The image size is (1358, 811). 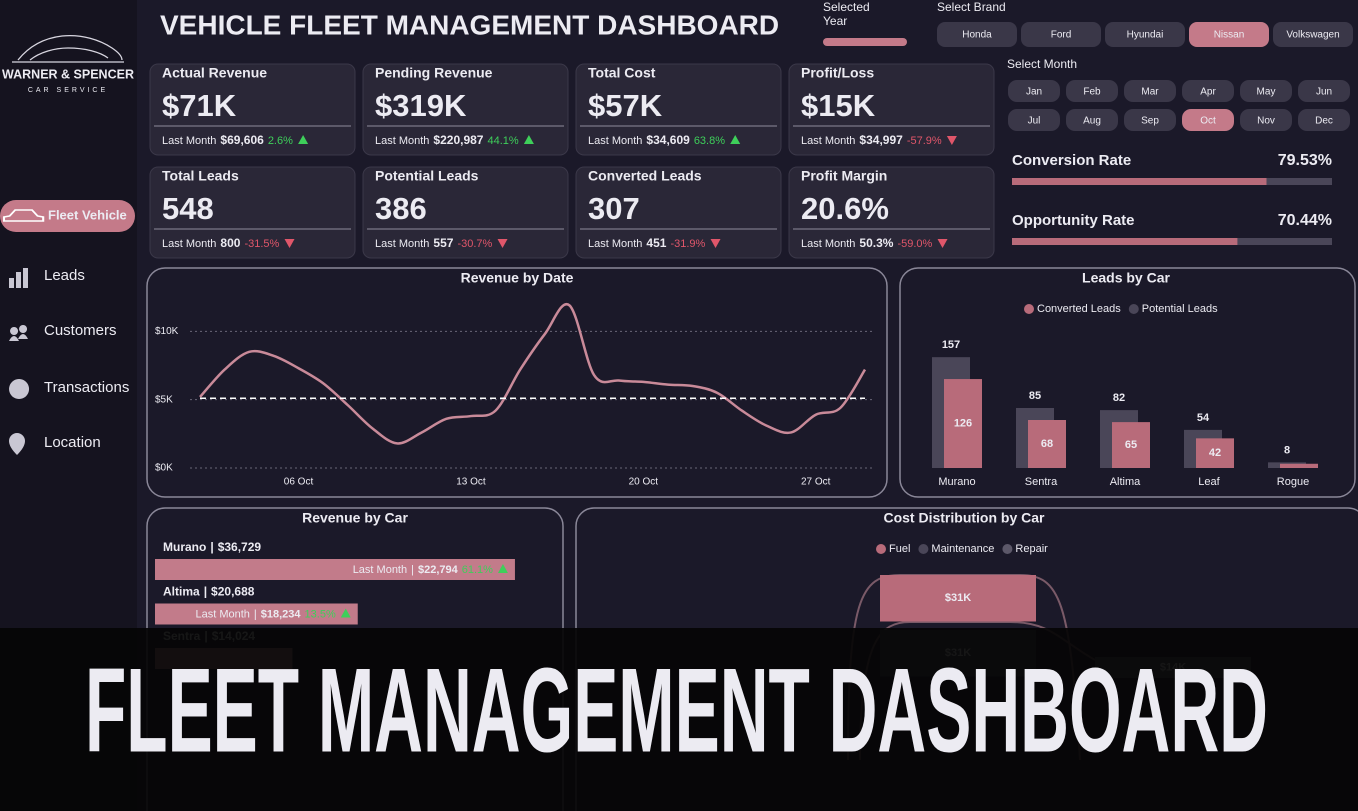 I want to click on month-button-label: Mar, so click(x=1150, y=92).